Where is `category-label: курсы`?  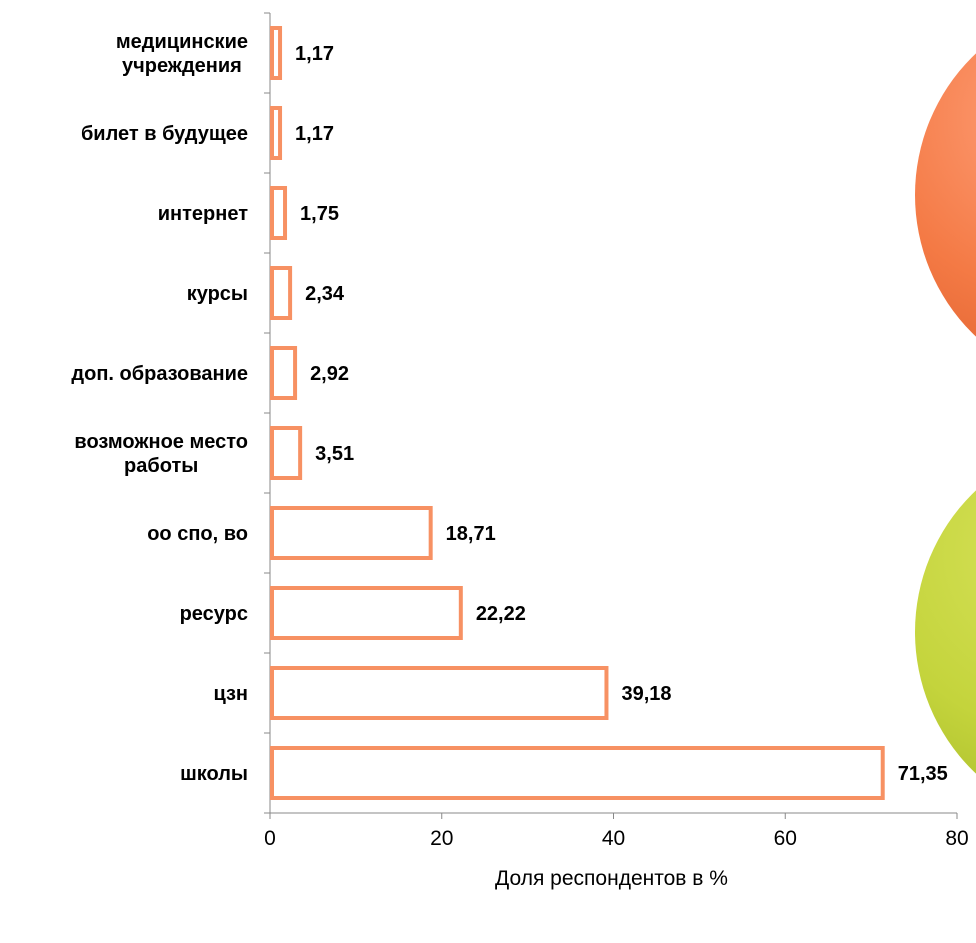
category-label: курсы is located at coordinates (217, 294).